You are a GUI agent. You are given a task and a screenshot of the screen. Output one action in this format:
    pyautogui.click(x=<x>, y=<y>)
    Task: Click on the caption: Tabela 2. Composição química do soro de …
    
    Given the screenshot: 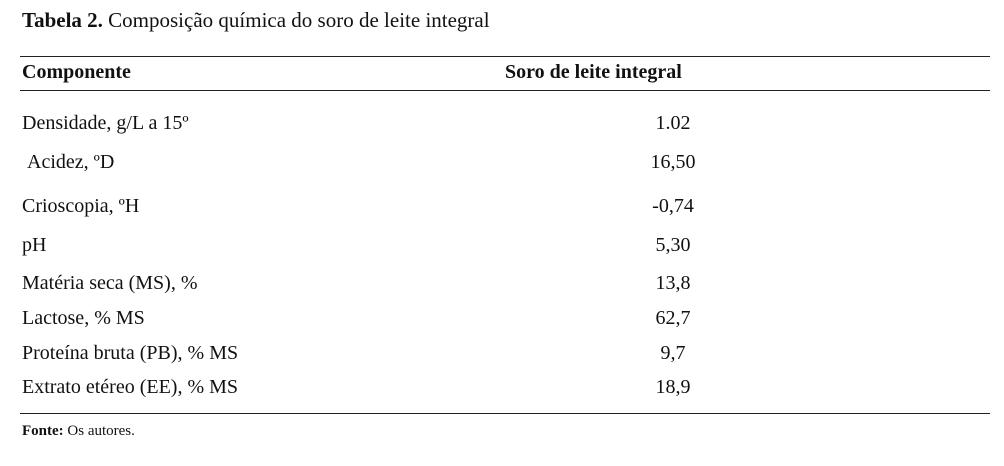 What is the action you would take?
    pyautogui.click(x=256, y=20)
    